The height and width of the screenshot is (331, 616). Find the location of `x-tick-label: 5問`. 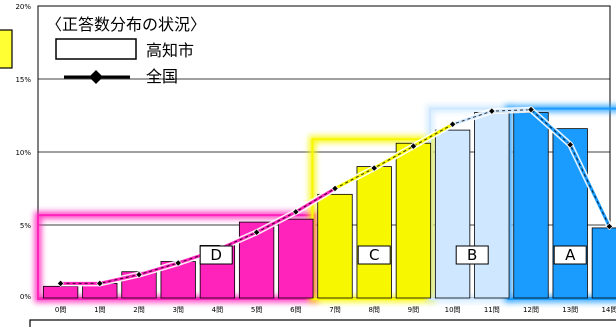

x-tick-label: 5問 is located at coordinates (256, 310).